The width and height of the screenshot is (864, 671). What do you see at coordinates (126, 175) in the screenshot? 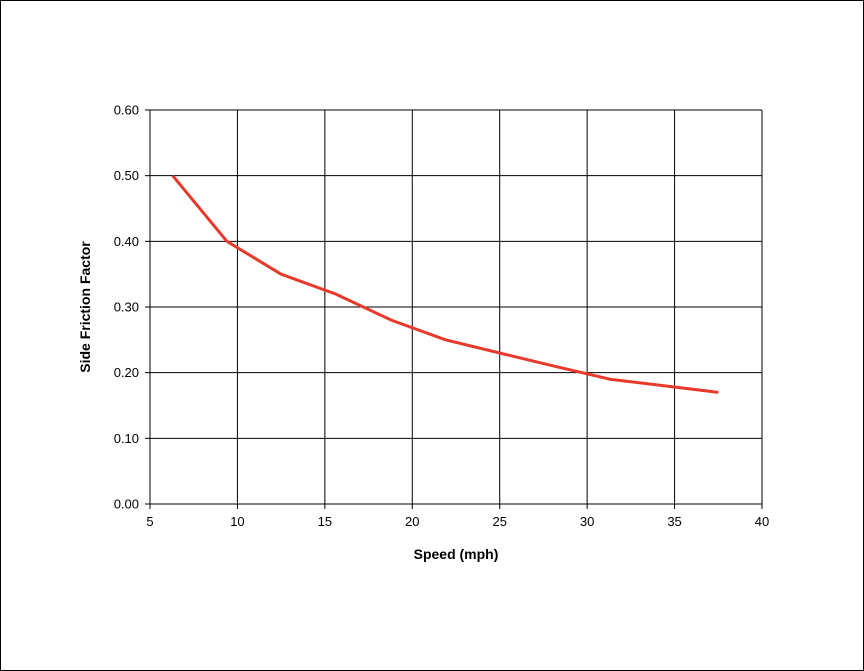
I see `y-tick-label: 0.50` at bounding box center [126, 175].